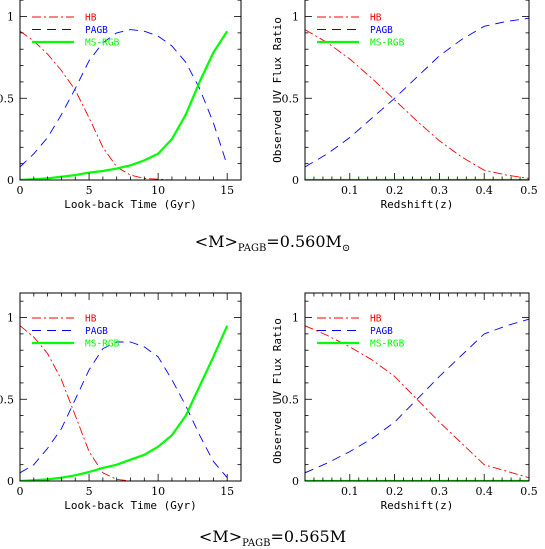 This screenshot has width=545, height=549. I want to click on caption-top-sub: PAGB, so click(252, 249).